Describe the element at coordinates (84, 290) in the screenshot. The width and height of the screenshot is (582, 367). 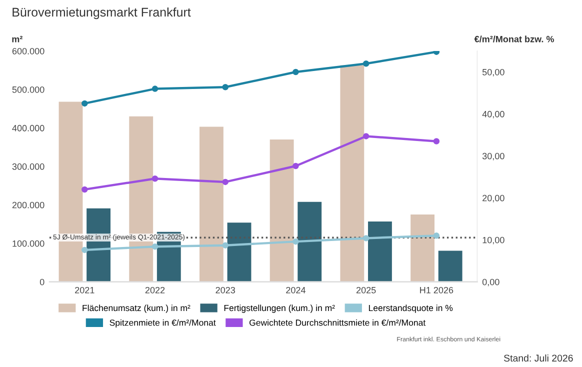
I see `x-tick-label: 2021` at that location.